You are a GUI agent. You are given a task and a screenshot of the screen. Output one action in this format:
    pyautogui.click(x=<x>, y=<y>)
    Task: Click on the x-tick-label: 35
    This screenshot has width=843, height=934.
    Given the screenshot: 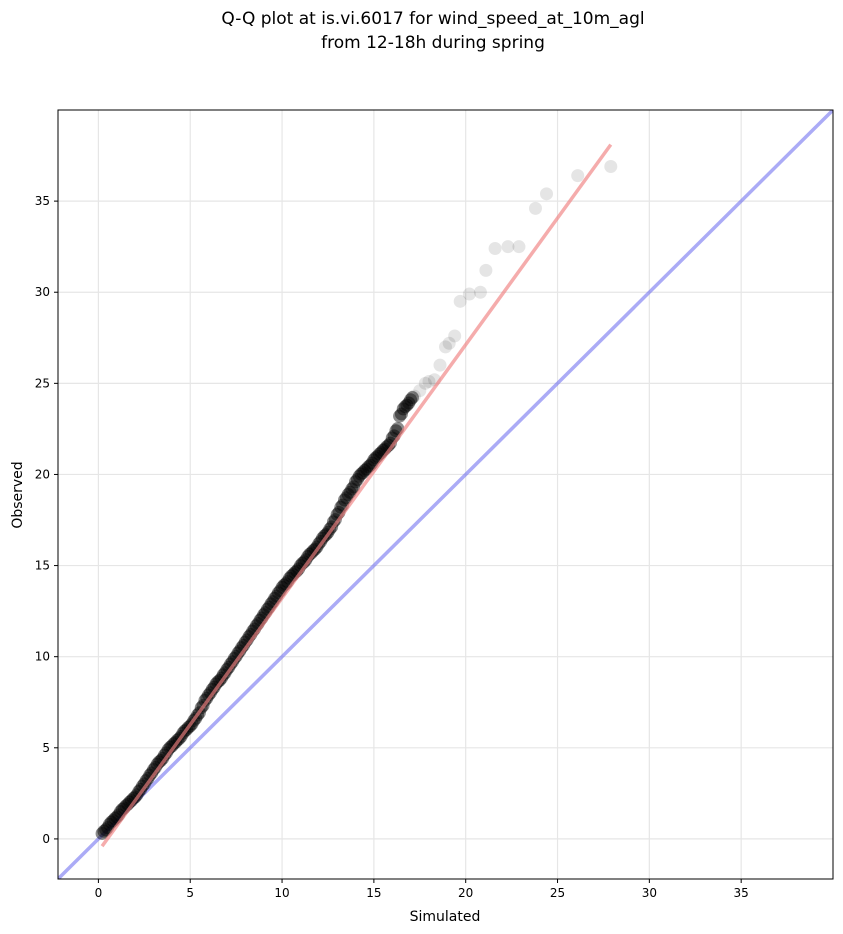 What is the action you would take?
    pyautogui.click(x=741, y=893)
    